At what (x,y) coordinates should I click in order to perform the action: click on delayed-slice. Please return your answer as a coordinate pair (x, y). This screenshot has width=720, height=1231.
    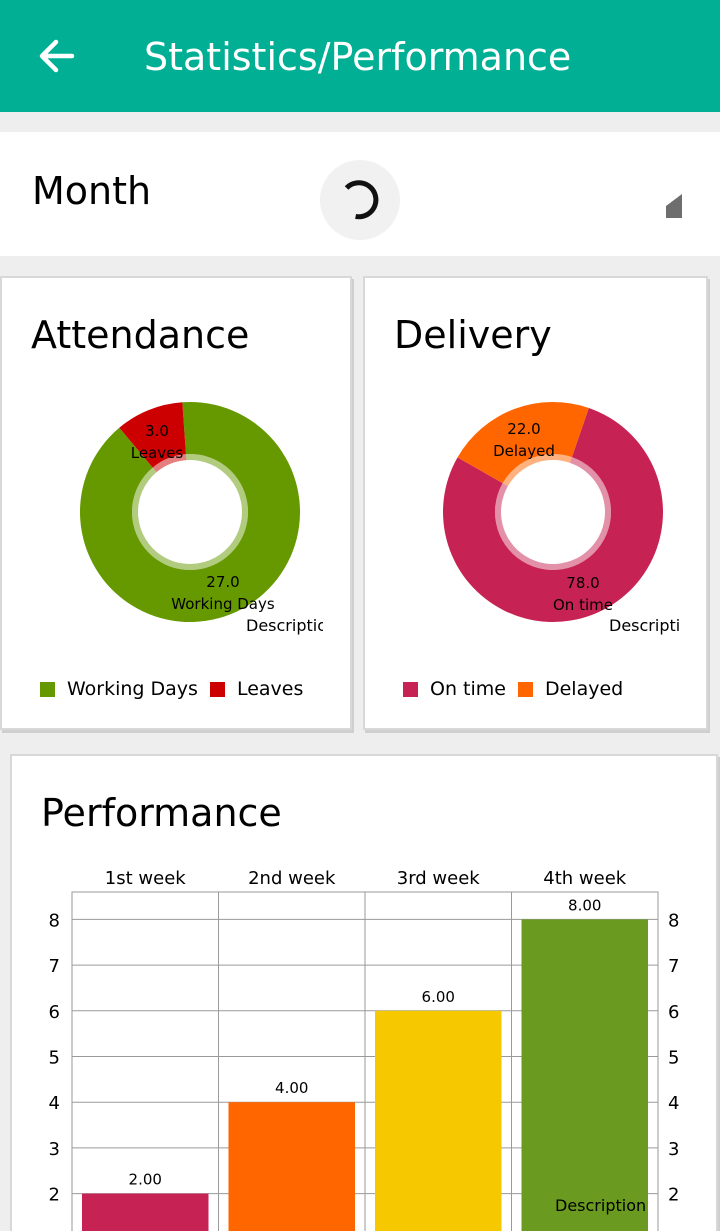
    Looking at the image, I should click on (523, 443).